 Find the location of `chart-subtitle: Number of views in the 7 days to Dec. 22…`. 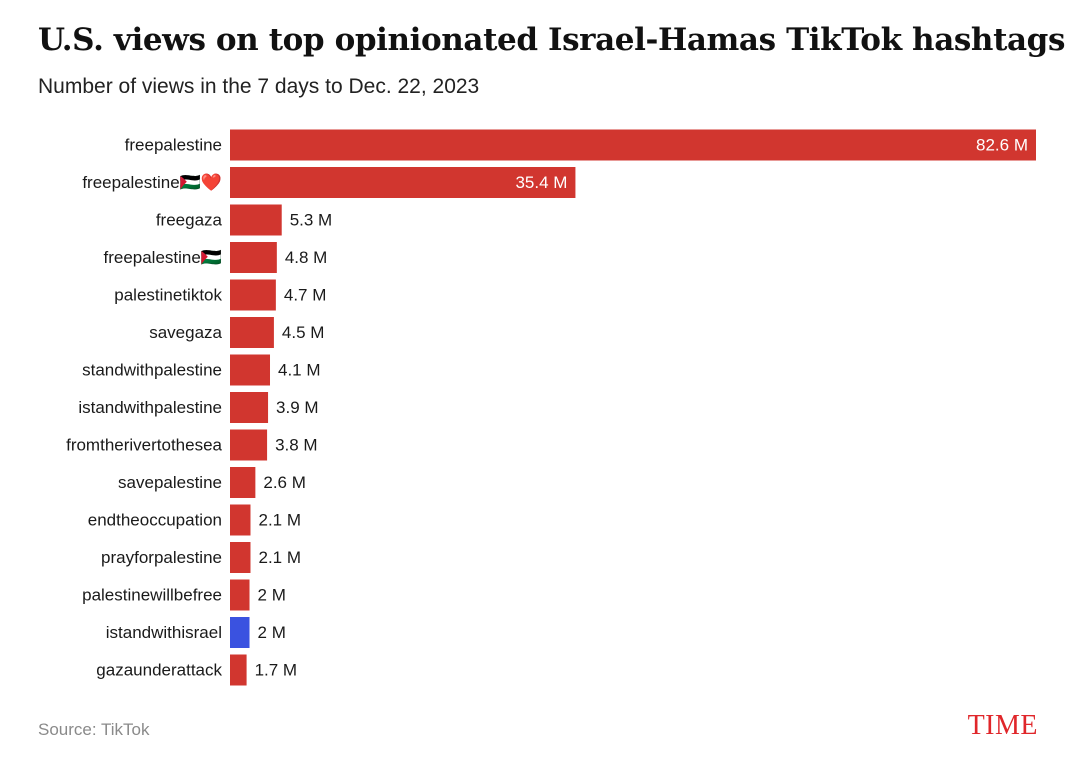

chart-subtitle: Number of views in the 7 days to Dec. 22… is located at coordinates (259, 86).